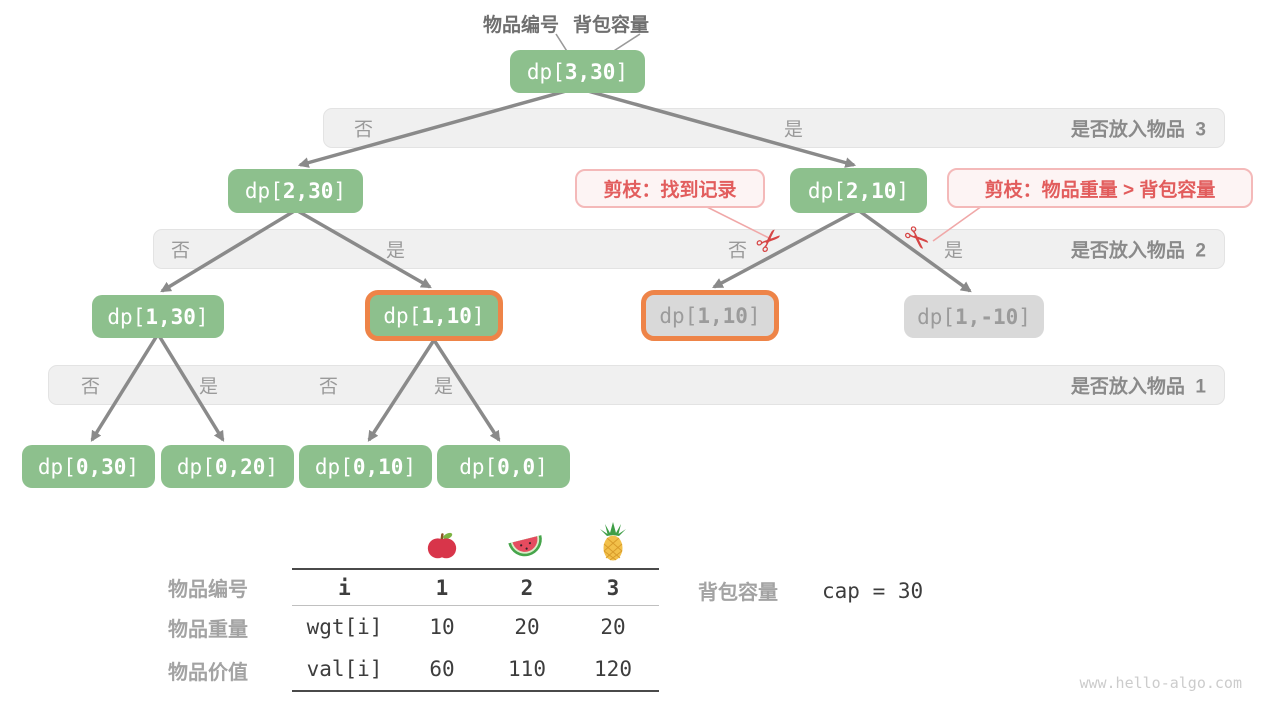  I want to click on dp-node-0-10: dp[0,10], so click(365, 466).